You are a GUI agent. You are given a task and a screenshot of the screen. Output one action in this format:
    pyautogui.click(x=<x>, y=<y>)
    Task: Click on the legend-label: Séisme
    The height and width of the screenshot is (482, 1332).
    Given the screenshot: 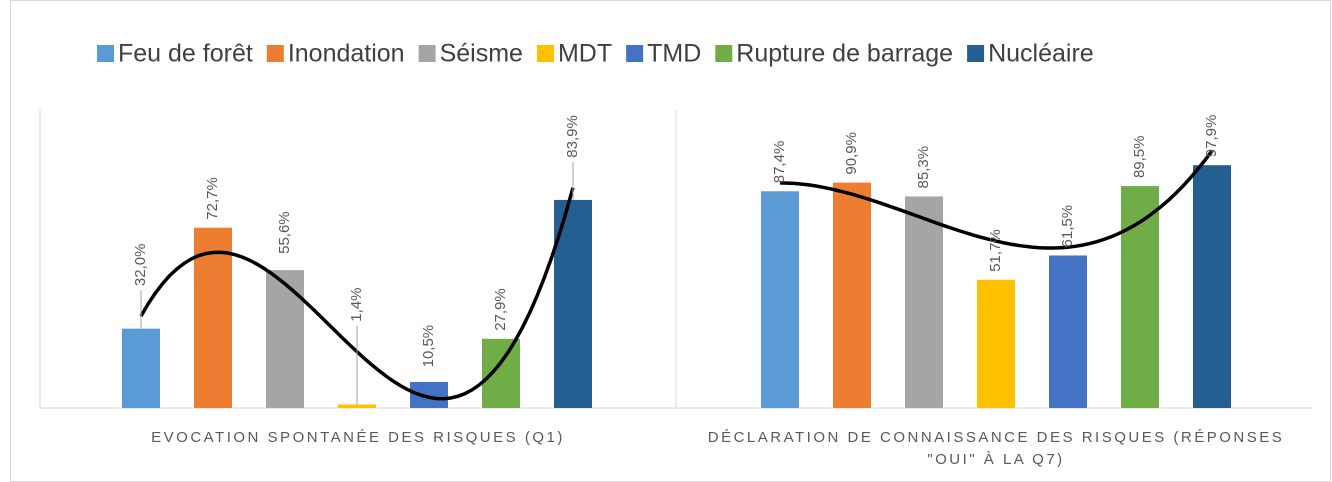 What is the action you would take?
    pyautogui.click(x=481, y=54)
    